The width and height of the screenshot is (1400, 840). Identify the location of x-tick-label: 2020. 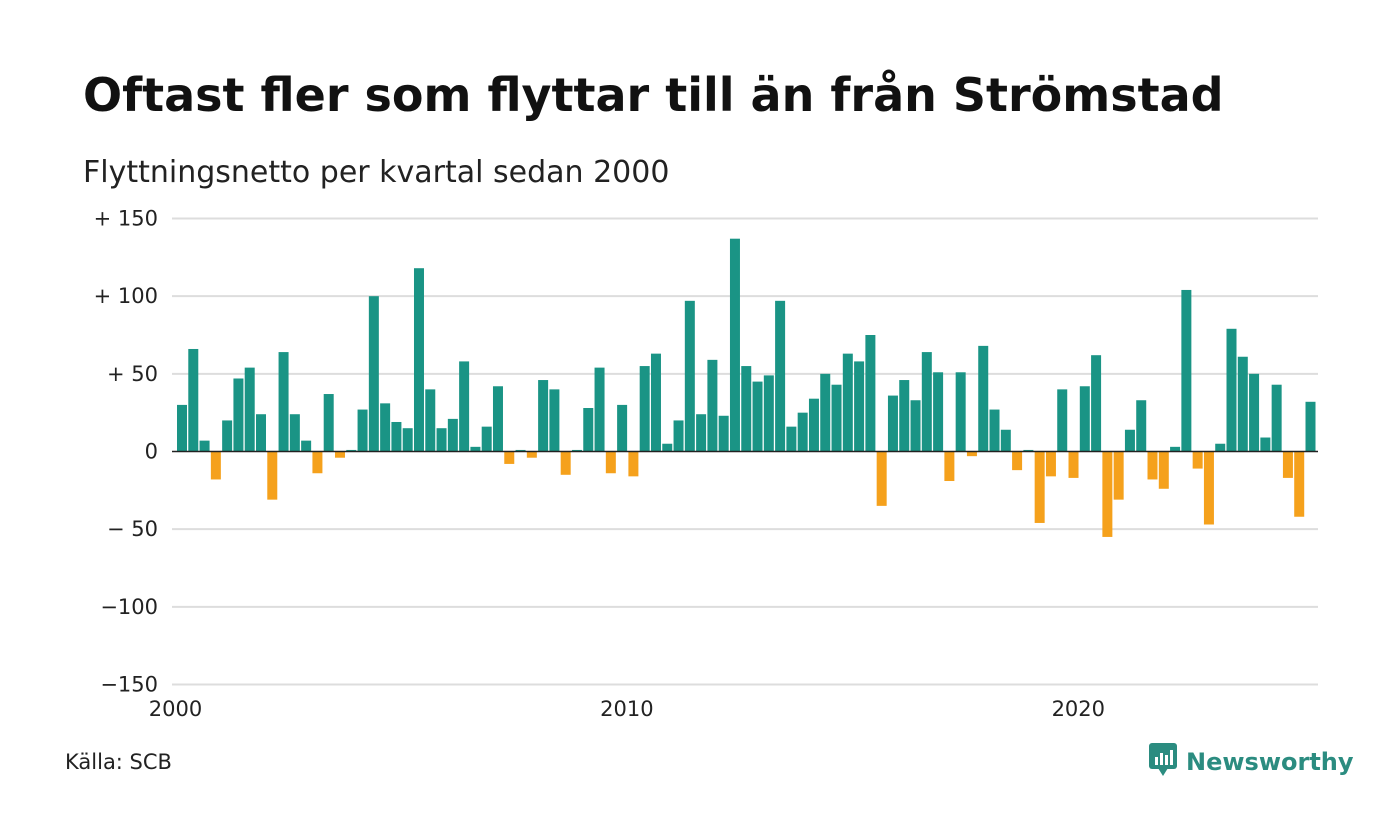
(1078, 709).